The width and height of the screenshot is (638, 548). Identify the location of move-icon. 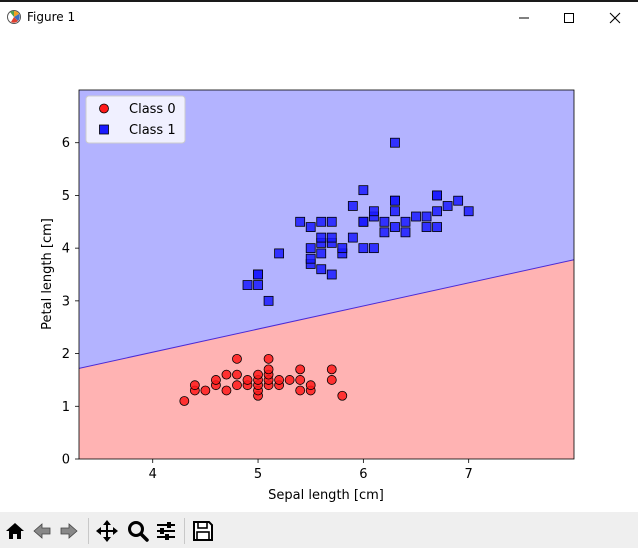
(107, 531).